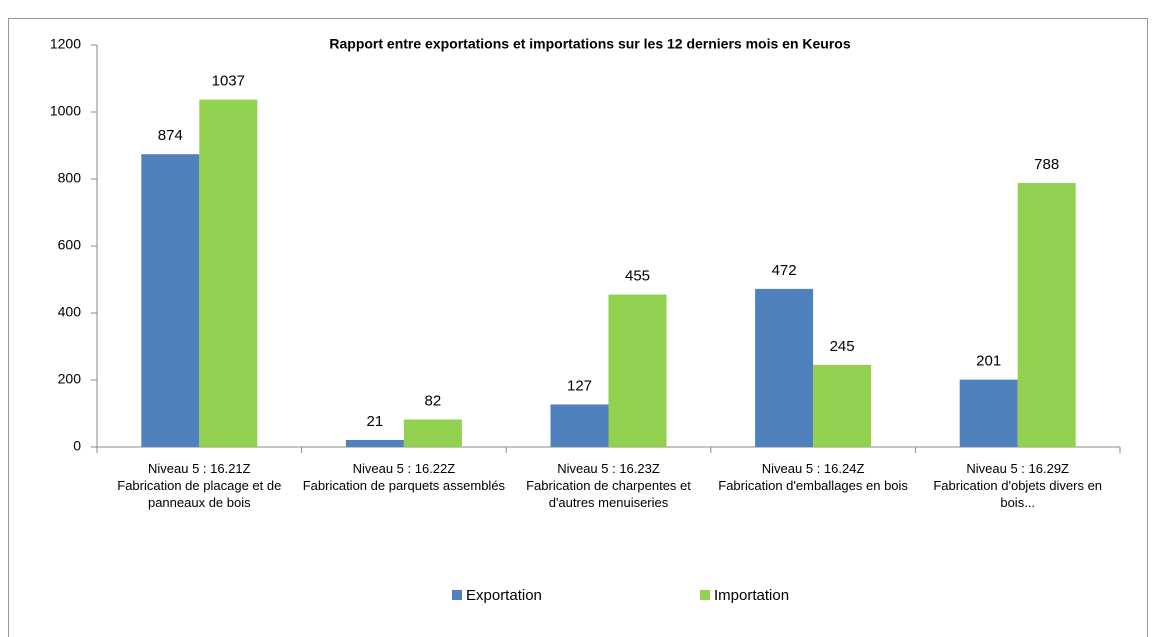 Image resolution: width=1158 pixels, height=637 pixels. I want to click on data-label: 455, so click(637, 276).